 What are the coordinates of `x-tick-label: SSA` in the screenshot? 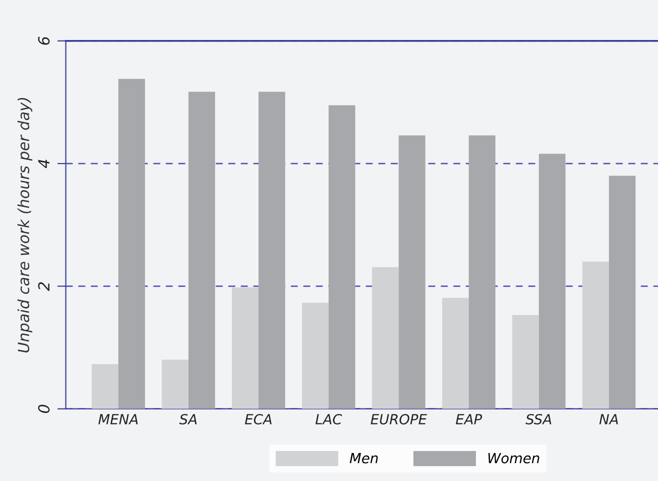 It's located at (539, 419).